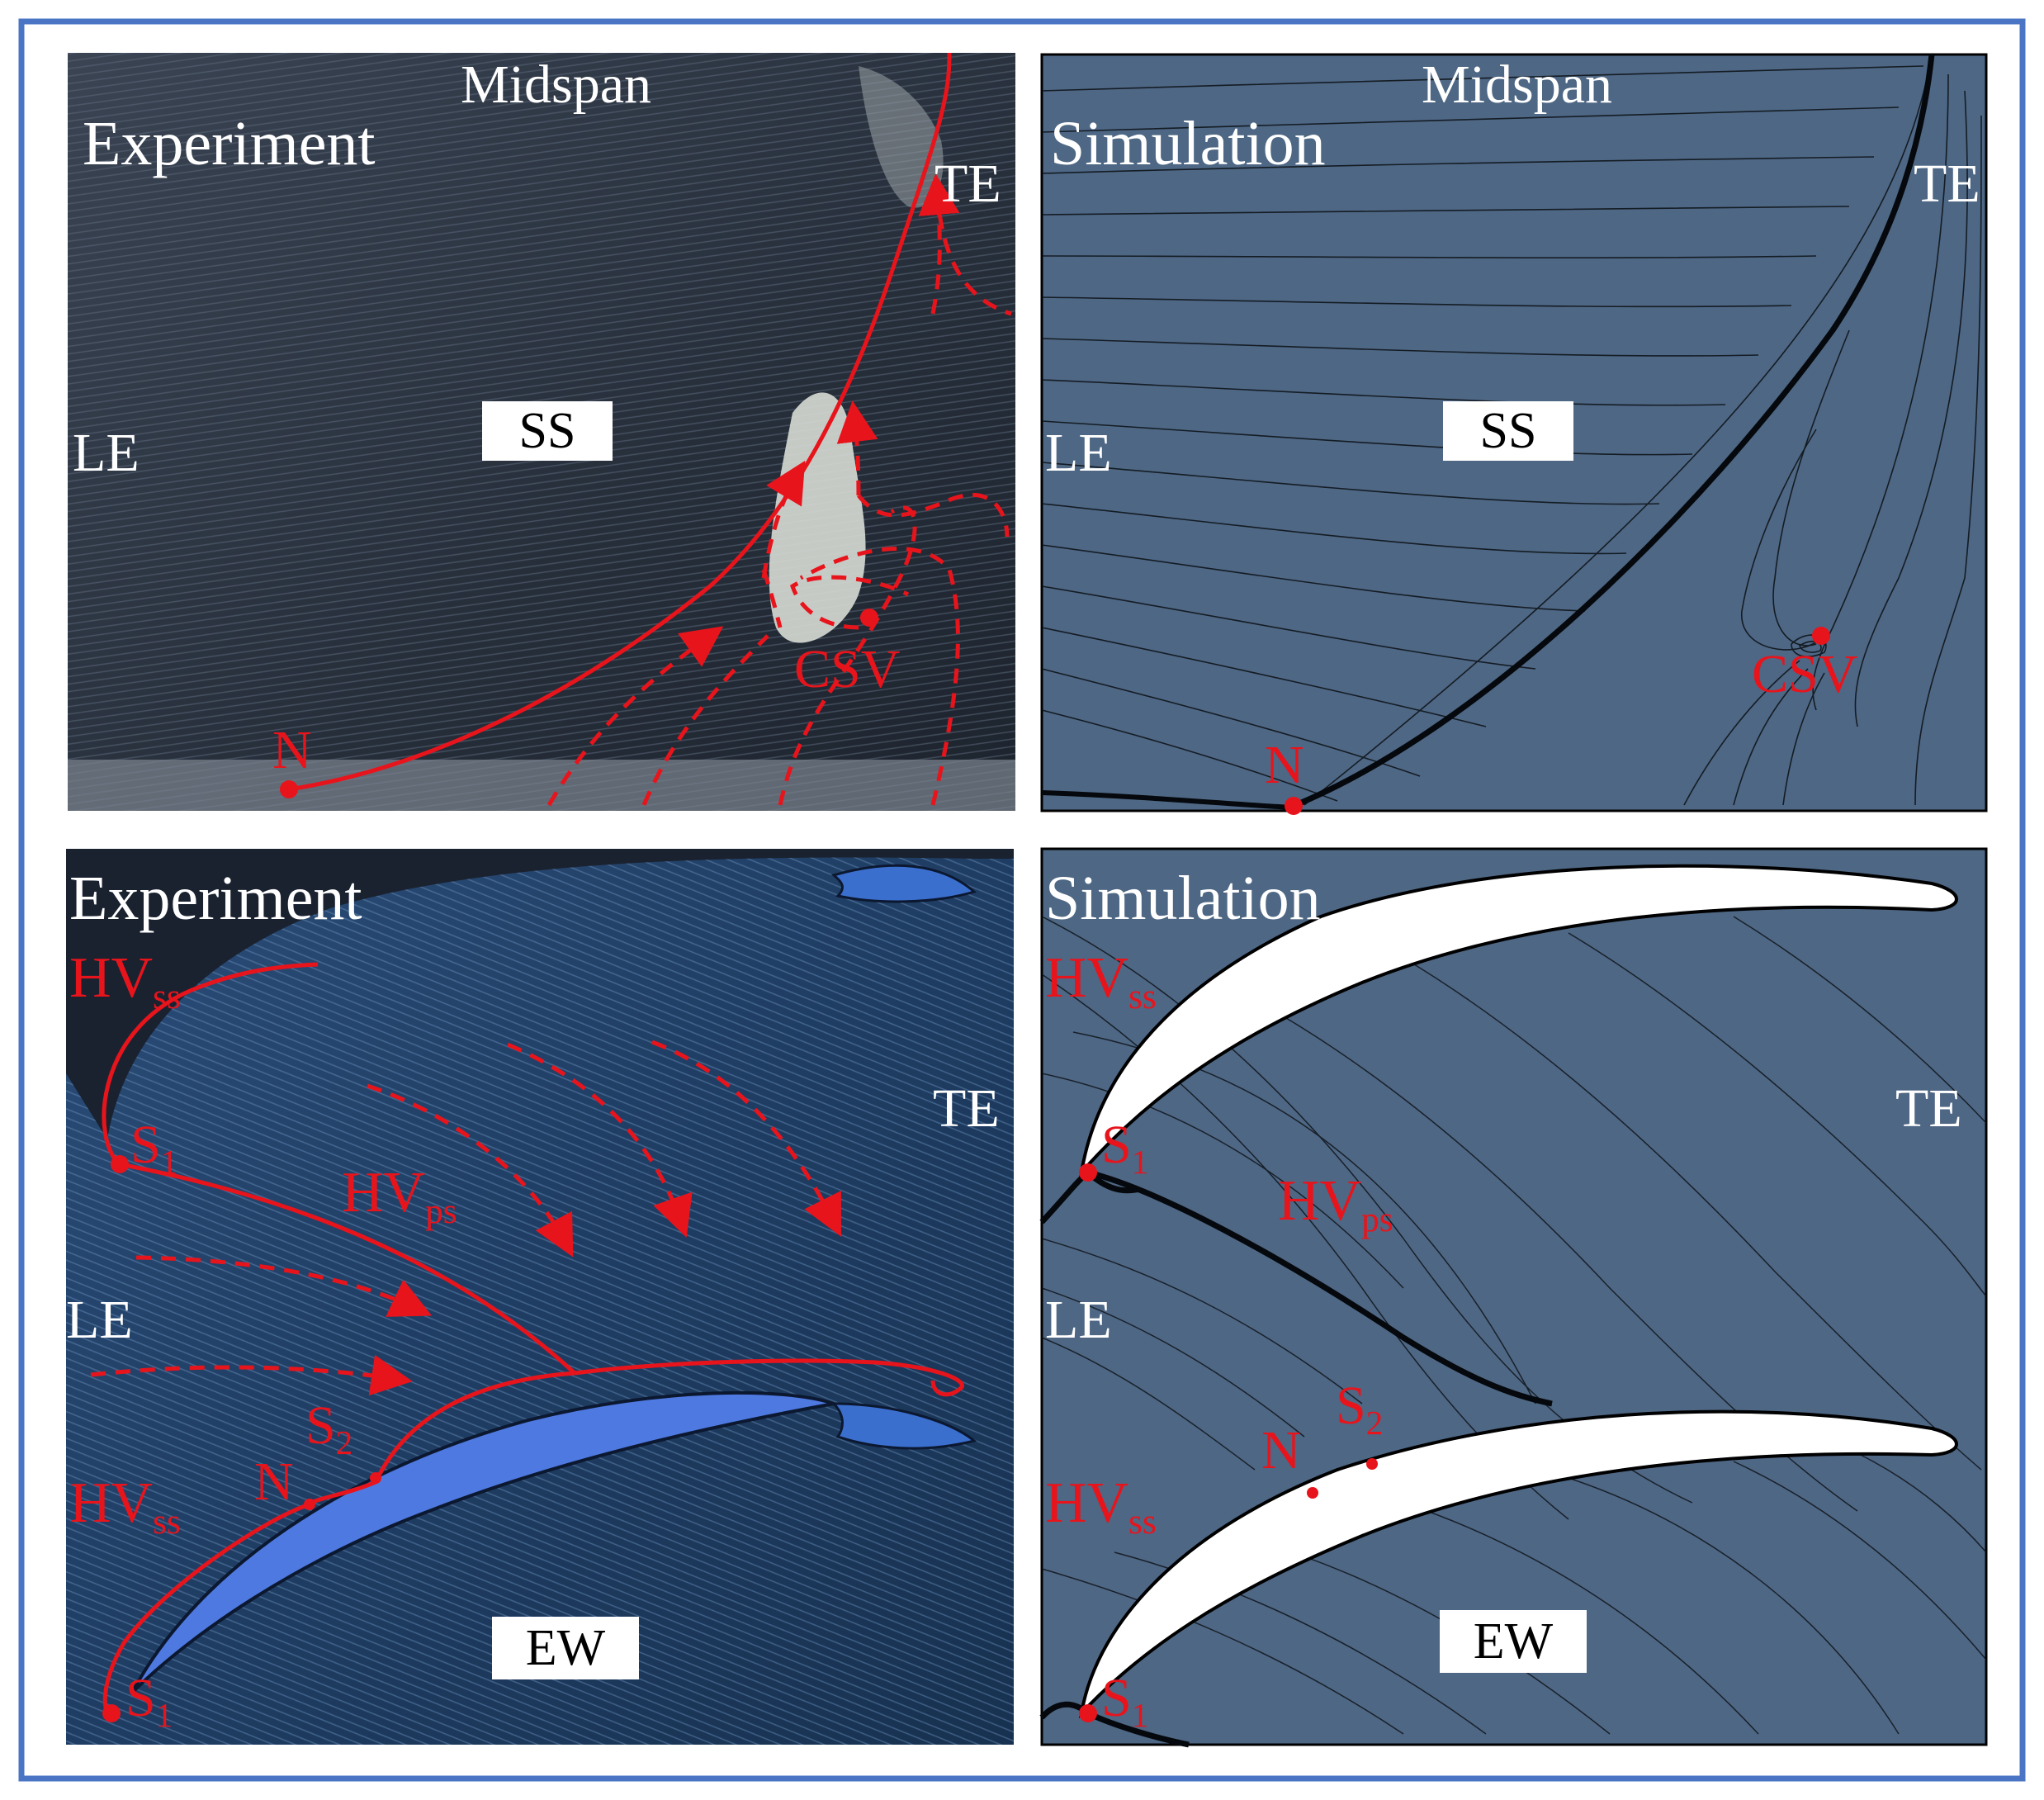 This screenshot has height=1800, width=2044. What do you see at coordinates (903, 1426) in the screenshot?
I see `bl-lower-blade-te` at bounding box center [903, 1426].